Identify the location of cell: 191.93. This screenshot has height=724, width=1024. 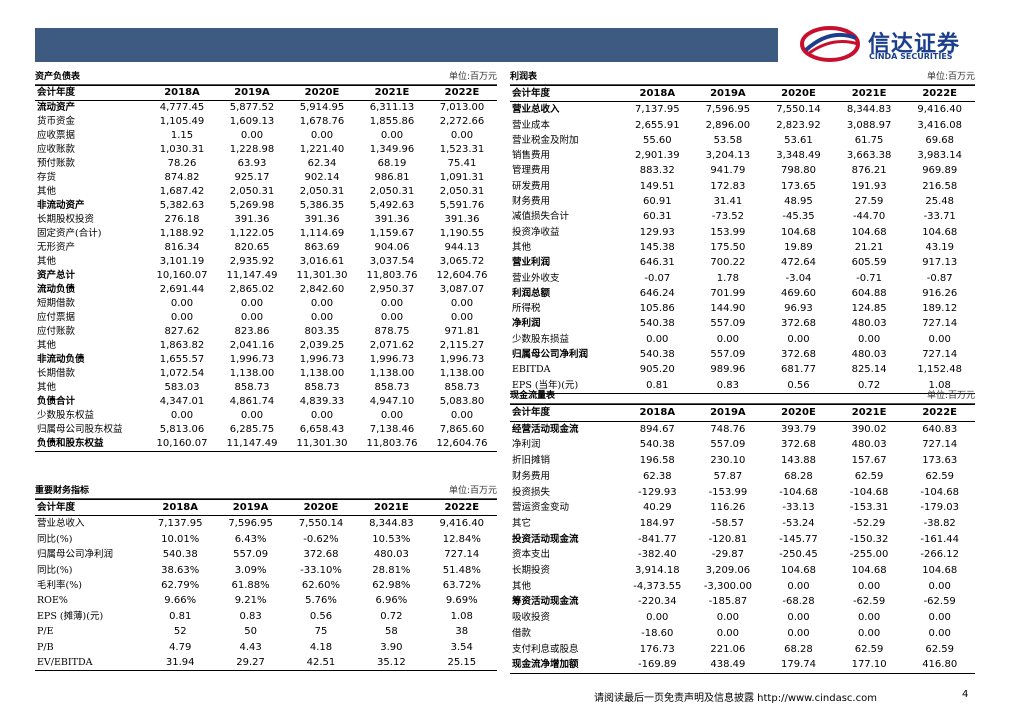
(869, 186).